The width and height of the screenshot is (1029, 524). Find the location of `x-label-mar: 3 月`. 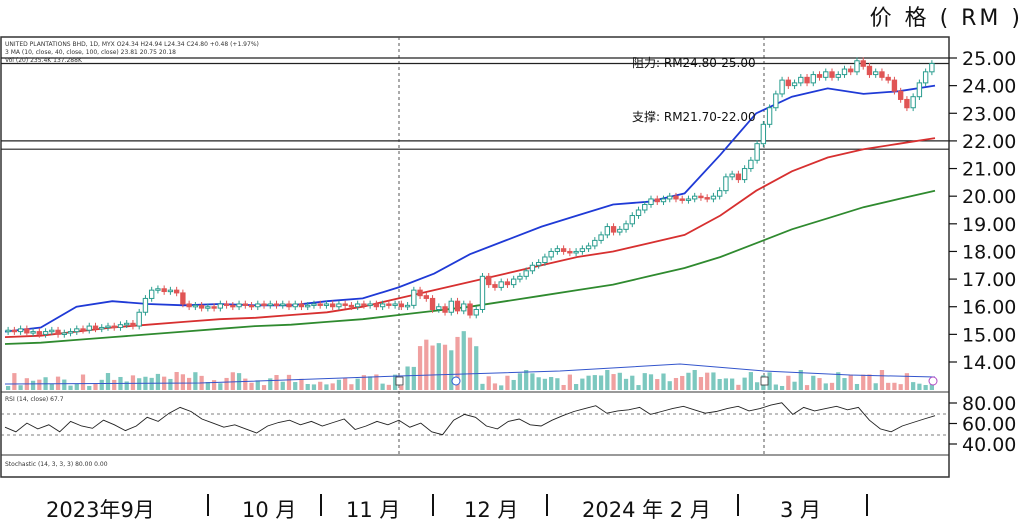

x-label-mar: 3 月 is located at coordinates (801, 510).